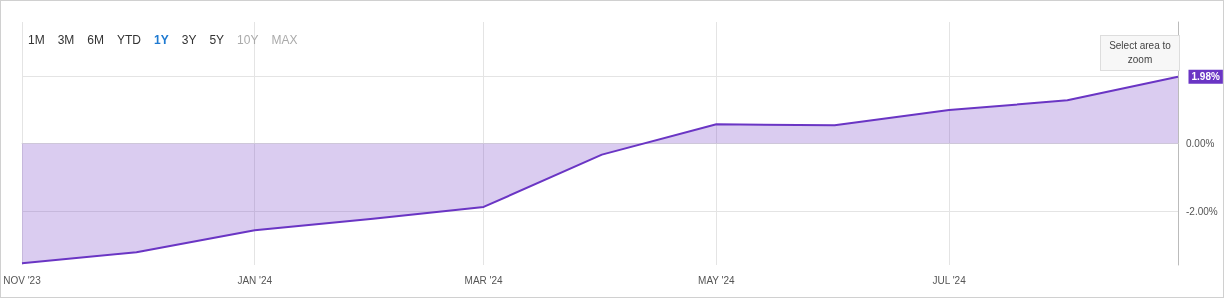 This screenshot has height=298, width=1224. Describe the element at coordinates (1205, 77) in the screenshot. I see `text: 1.98%` at that location.